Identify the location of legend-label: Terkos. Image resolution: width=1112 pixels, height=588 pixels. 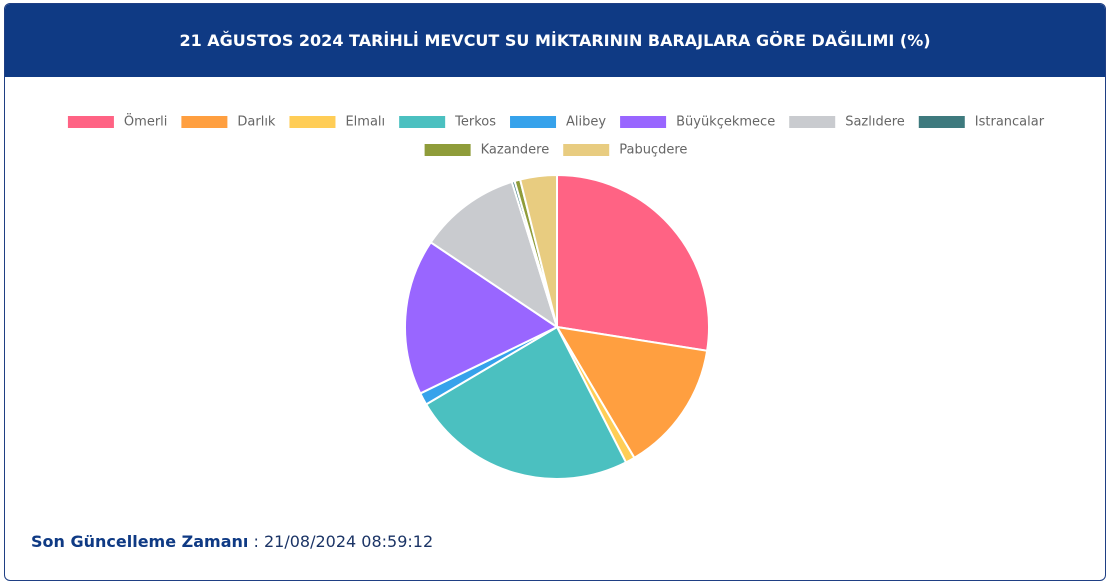
(475, 122).